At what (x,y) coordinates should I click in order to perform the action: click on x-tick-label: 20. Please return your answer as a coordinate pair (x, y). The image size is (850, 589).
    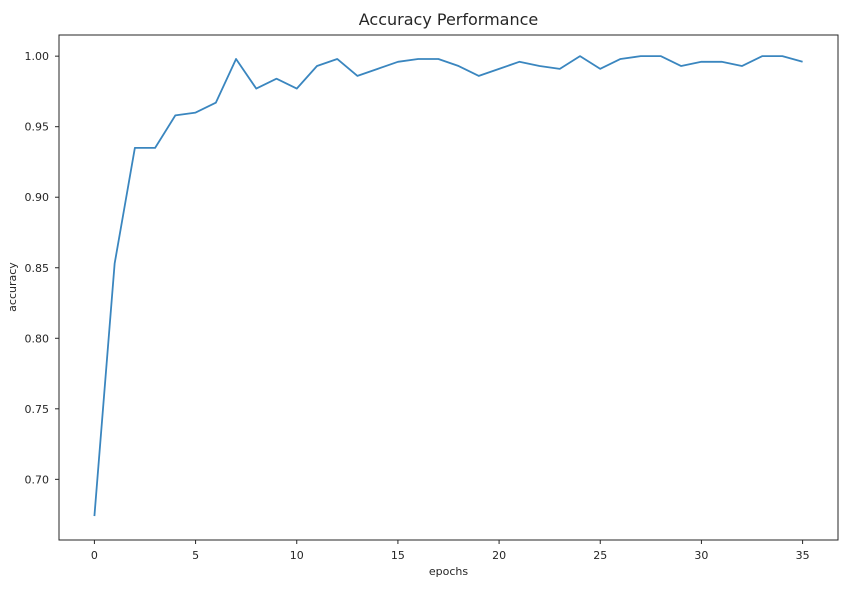
    Looking at the image, I should click on (499, 555).